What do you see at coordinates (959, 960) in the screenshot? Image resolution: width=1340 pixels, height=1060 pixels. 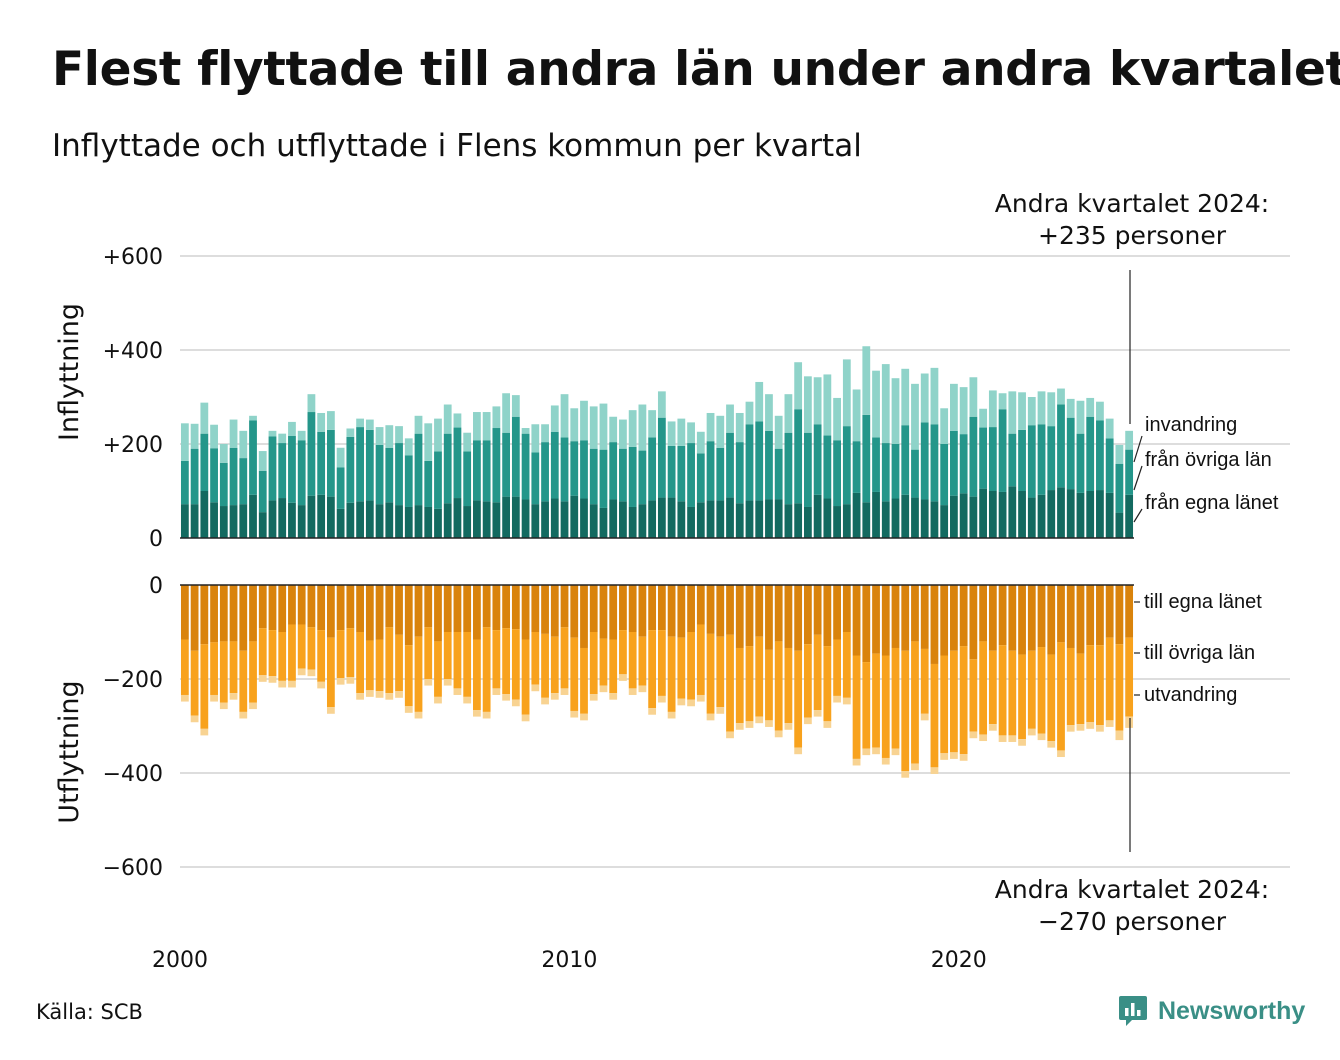 I see `x-tick-label: 2020` at bounding box center [959, 960].